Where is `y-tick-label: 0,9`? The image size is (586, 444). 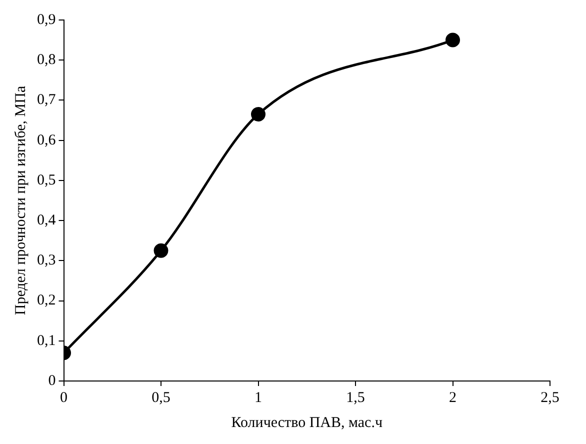
y-tick-label: 0,9 is located at coordinates (46, 20).